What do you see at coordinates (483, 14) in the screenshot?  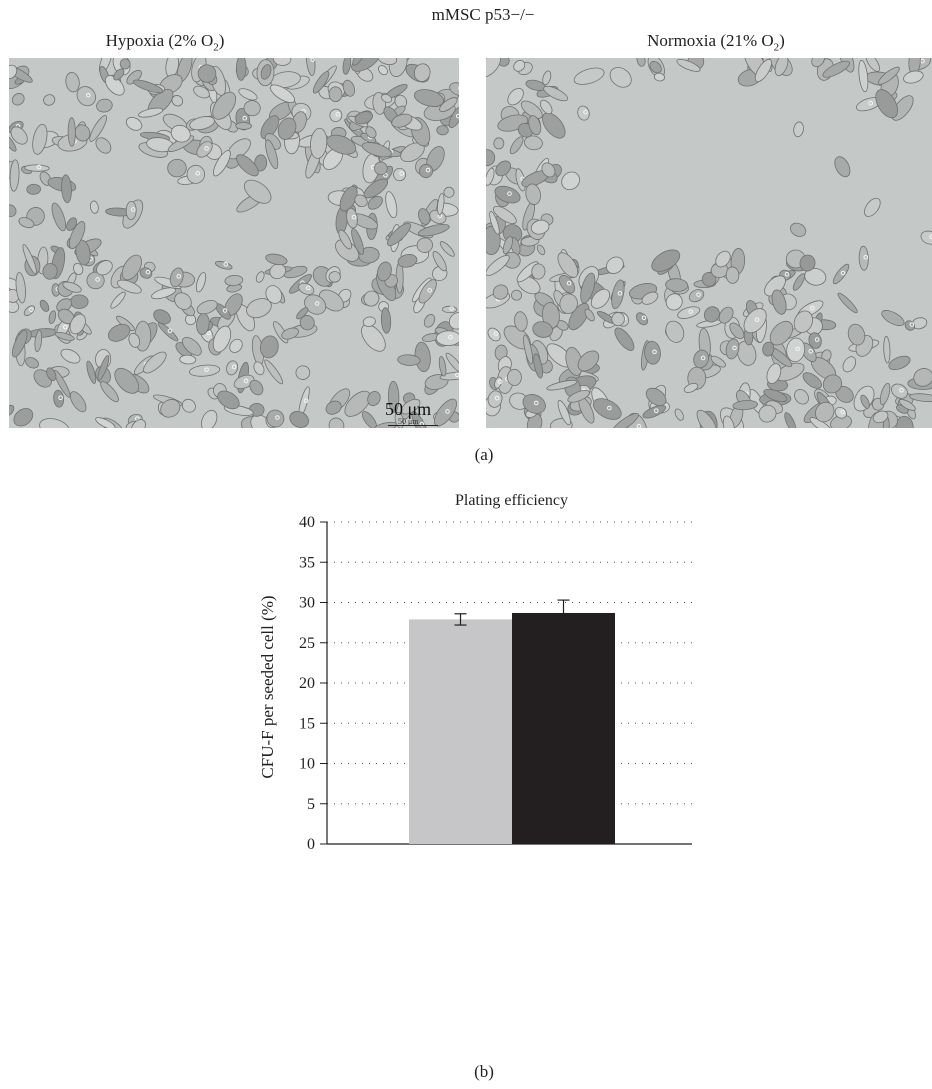 I see `figure-title: mMSC p53−/−` at bounding box center [483, 14].